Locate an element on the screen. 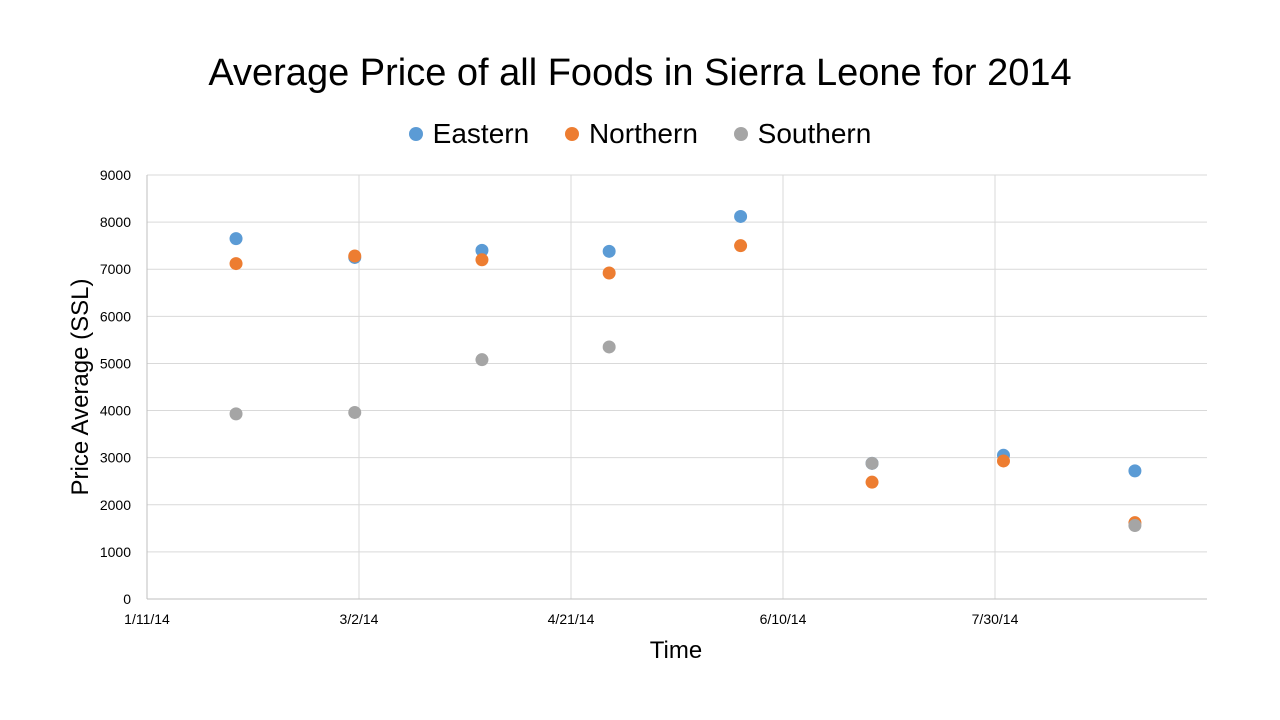 Image resolution: width=1280 pixels, height=720 pixels. legend-label-southern: Southern is located at coordinates (814, 133).